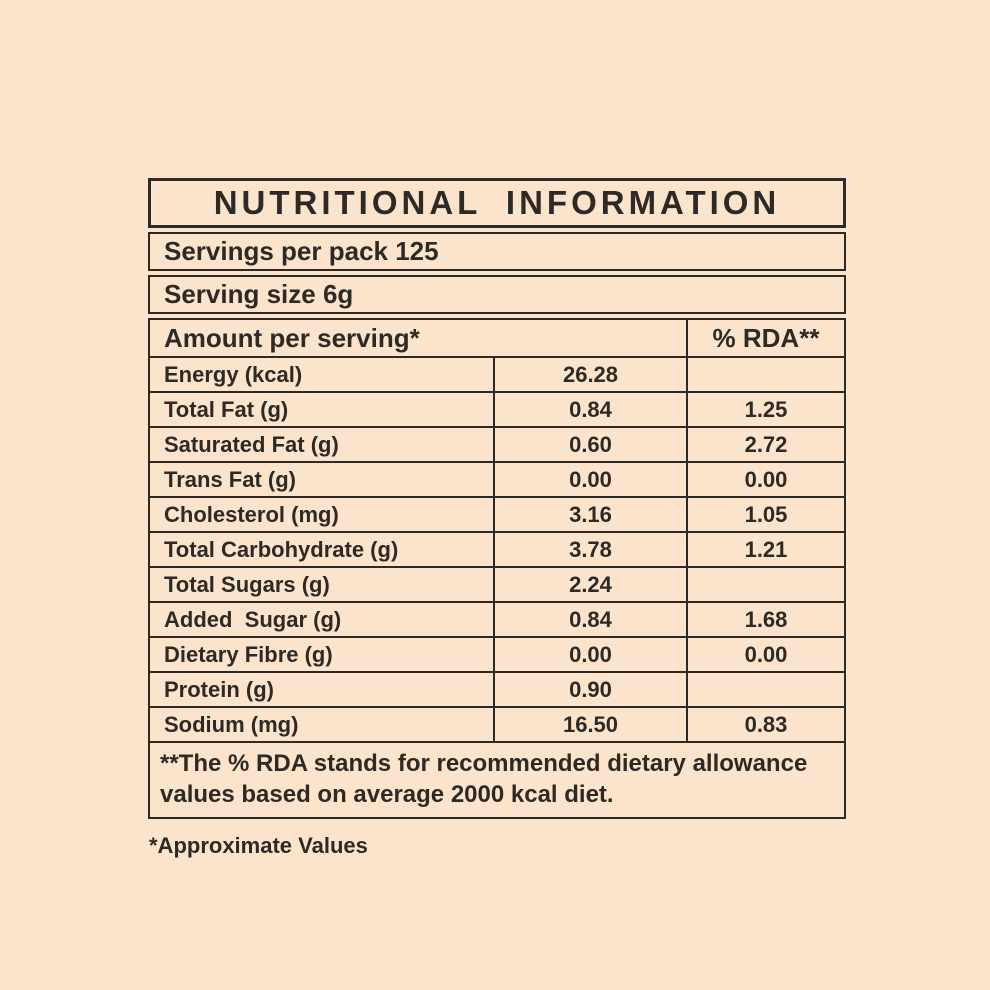  What do you see at coordinates (322, 514) in the screenshot?
I see `nutrient-name: Cholesterol (mg)` at bounding box center [322, 514].